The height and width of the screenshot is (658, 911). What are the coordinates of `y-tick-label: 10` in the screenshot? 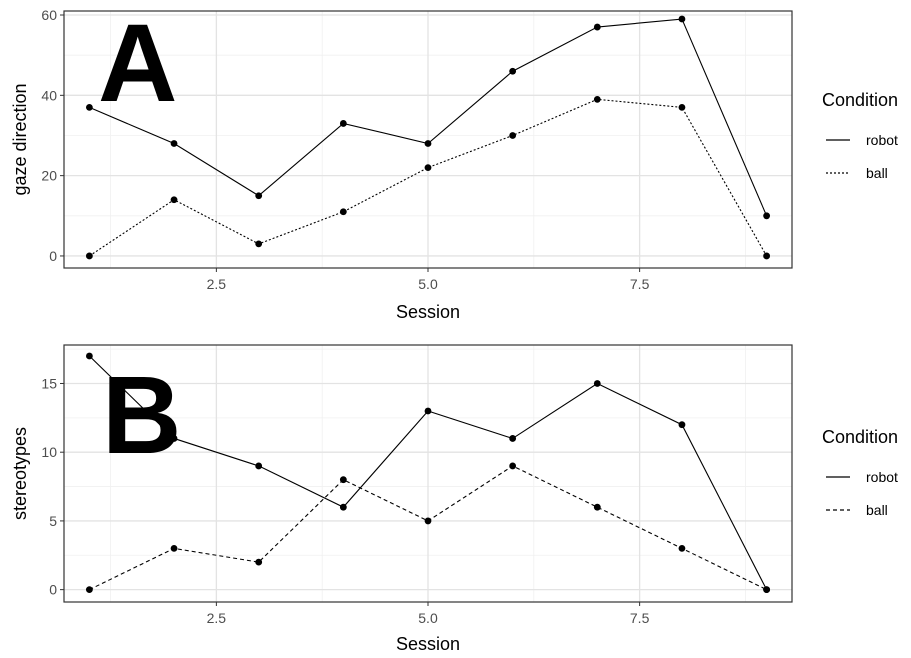 It's located at (49, 452).